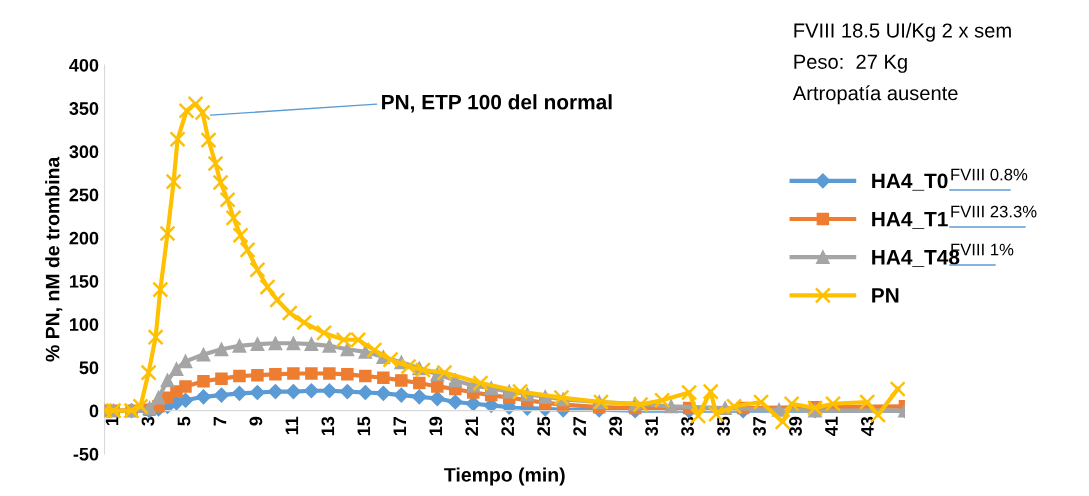  I want to click on legend-label: HA4_T0, so click(910, 182).